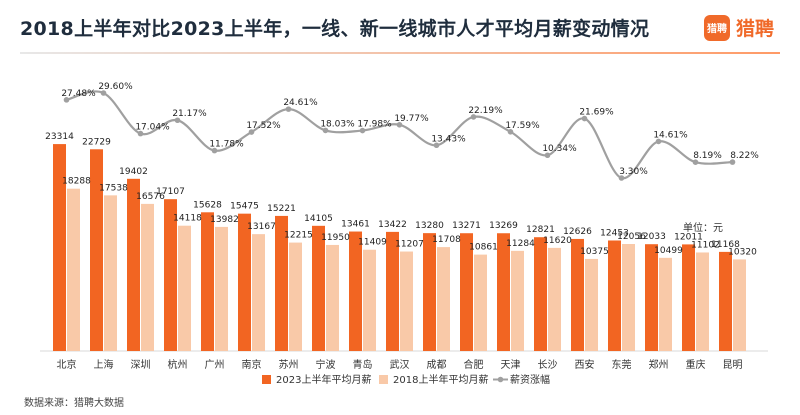 The image size is (800, 415). What do you see at coordinates (703, 227) in the screenshot?
I see `unit-label: 单位：元` at bounding box center [703, 227].